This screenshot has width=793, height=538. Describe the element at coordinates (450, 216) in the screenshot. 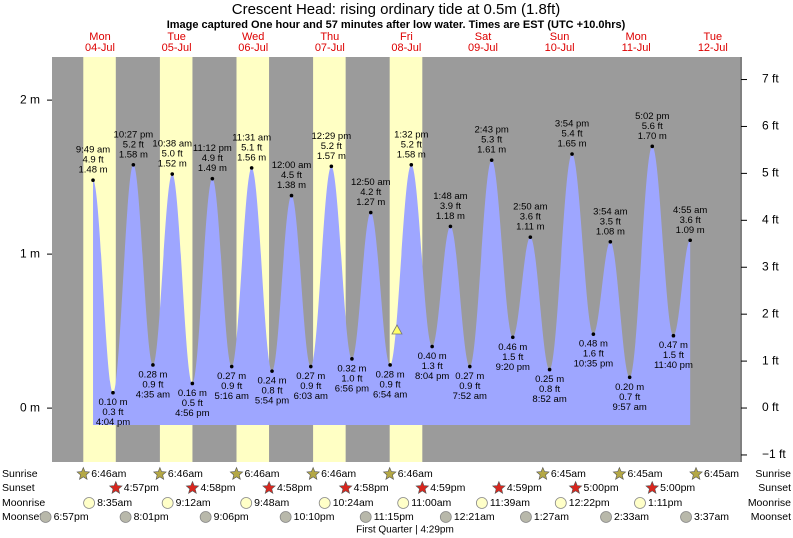

I see `extreme-label: 1.18 m` at that location.